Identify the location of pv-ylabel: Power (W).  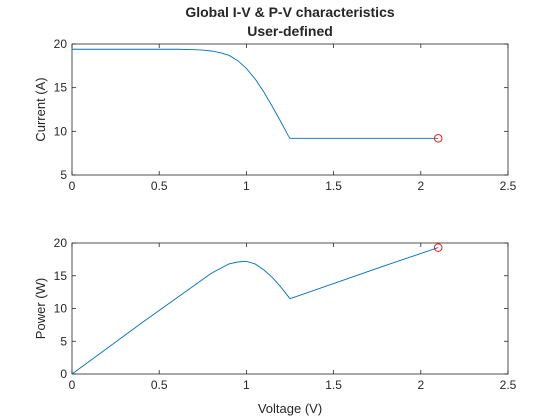
(40, 308).